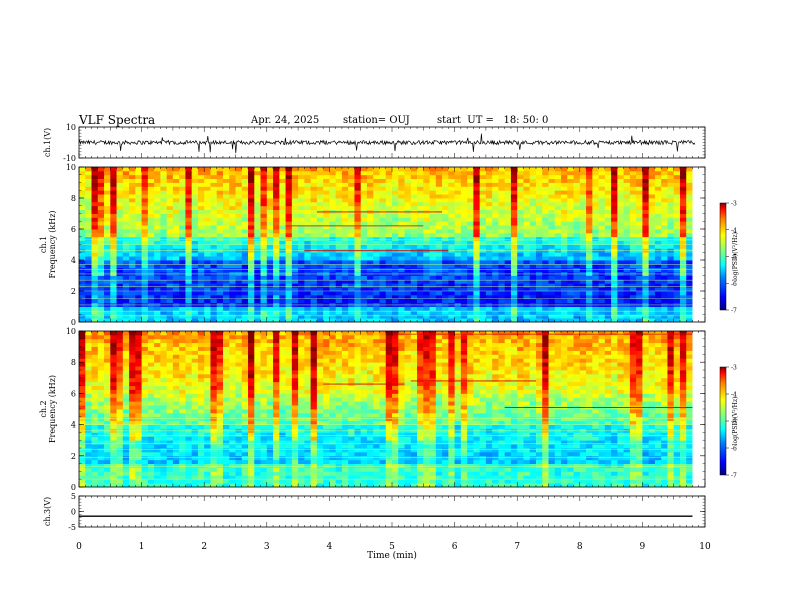  Describe the element at coordinates (72, 527) in the screenshot. I see `ch3-waveform-ytick-label: -5` at that location.